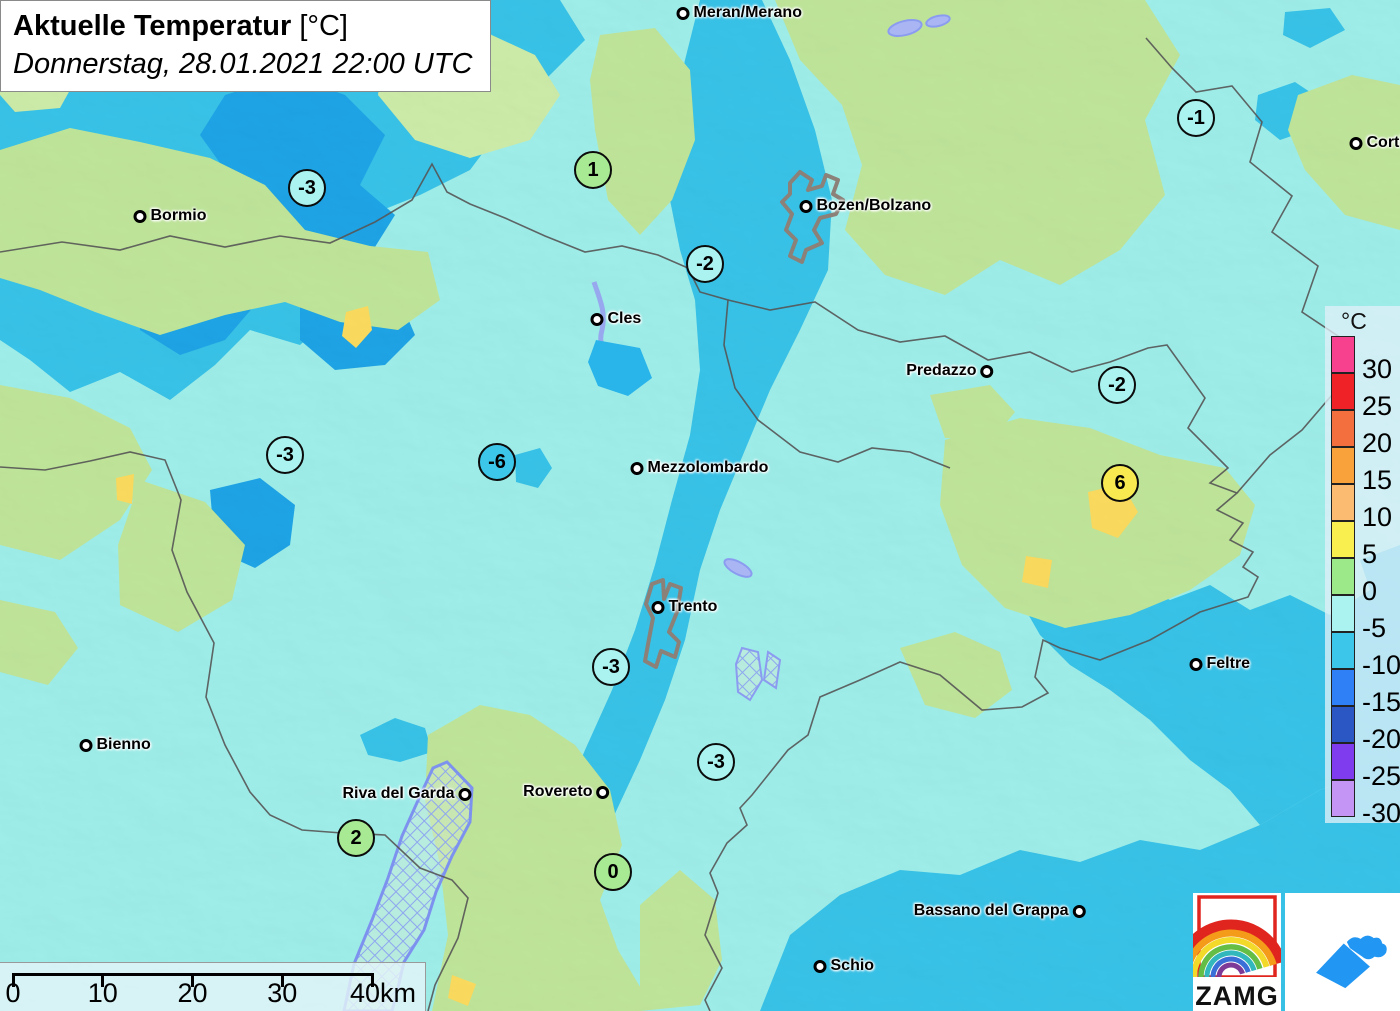  I want to click on zamg-logo: ZAMG, so click(1237, 952).